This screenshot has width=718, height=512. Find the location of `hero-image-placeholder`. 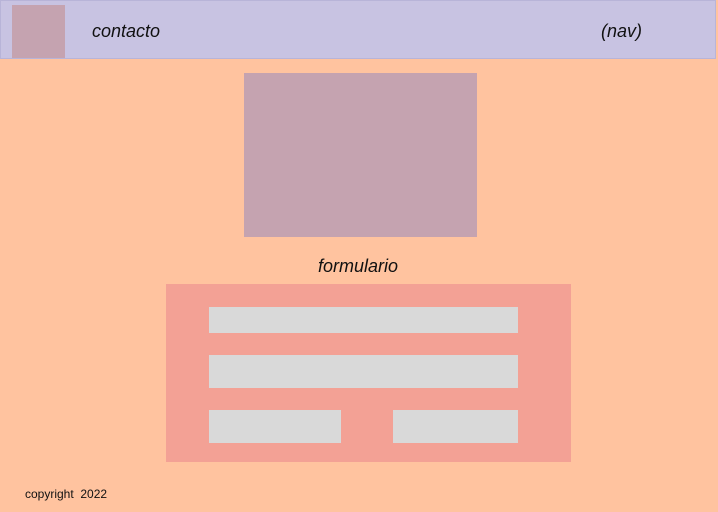

hero-image-placeholder is located at coordinates (360, 155).